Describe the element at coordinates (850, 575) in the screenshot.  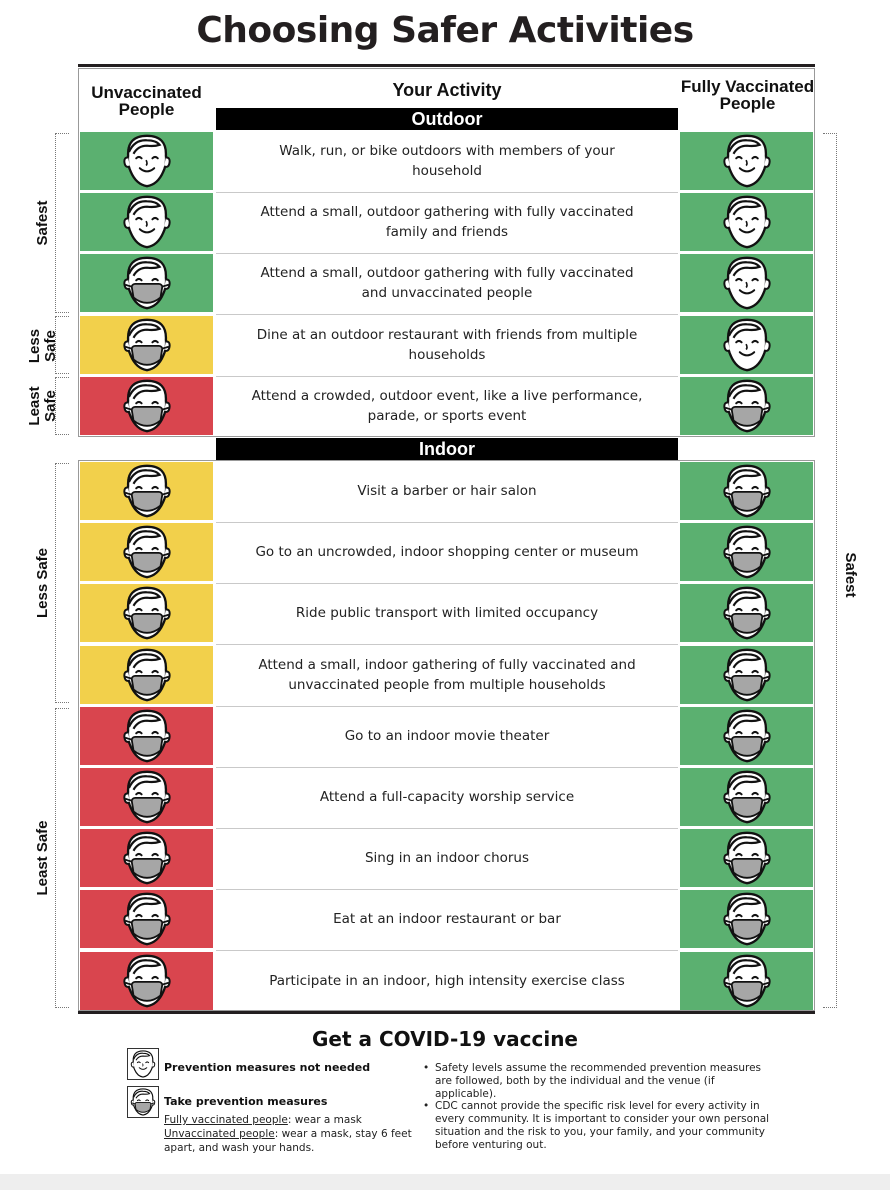
I see `label-safest-right: Safest` at that location.